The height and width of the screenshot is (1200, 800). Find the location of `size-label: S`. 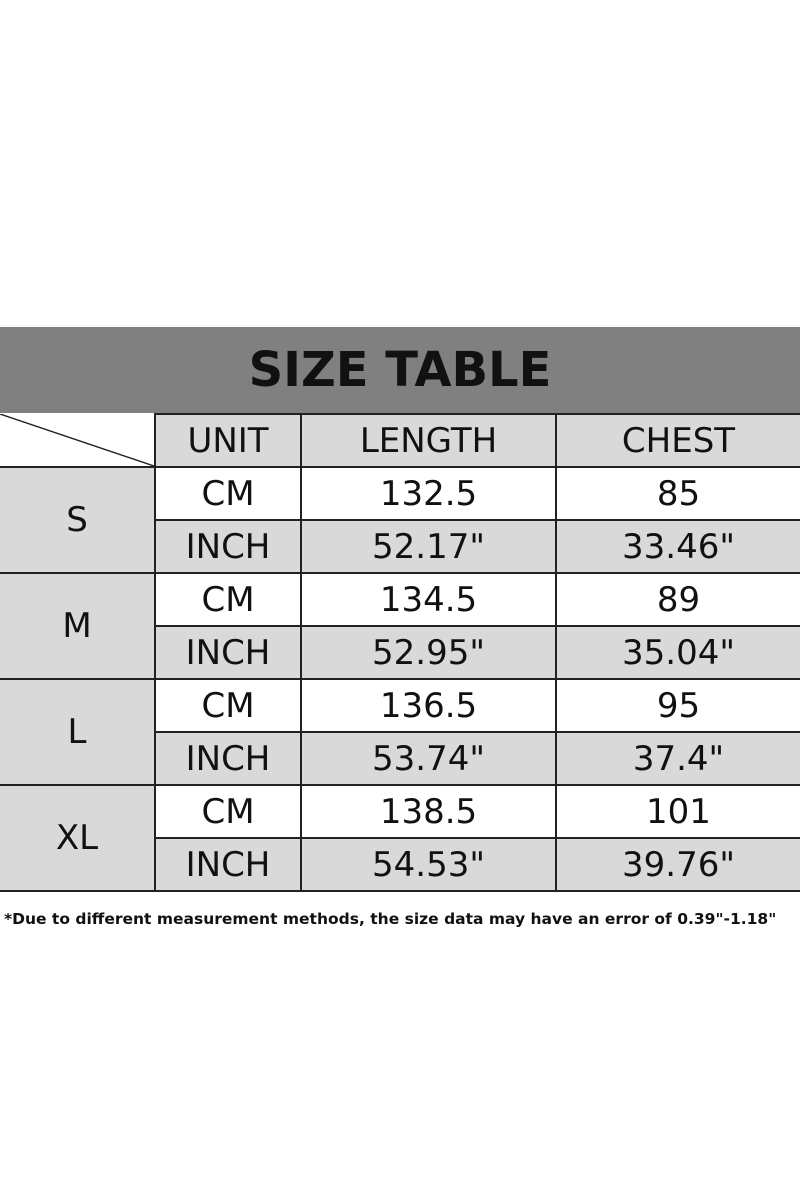

size-label: S is located at coordinates (78, 520).